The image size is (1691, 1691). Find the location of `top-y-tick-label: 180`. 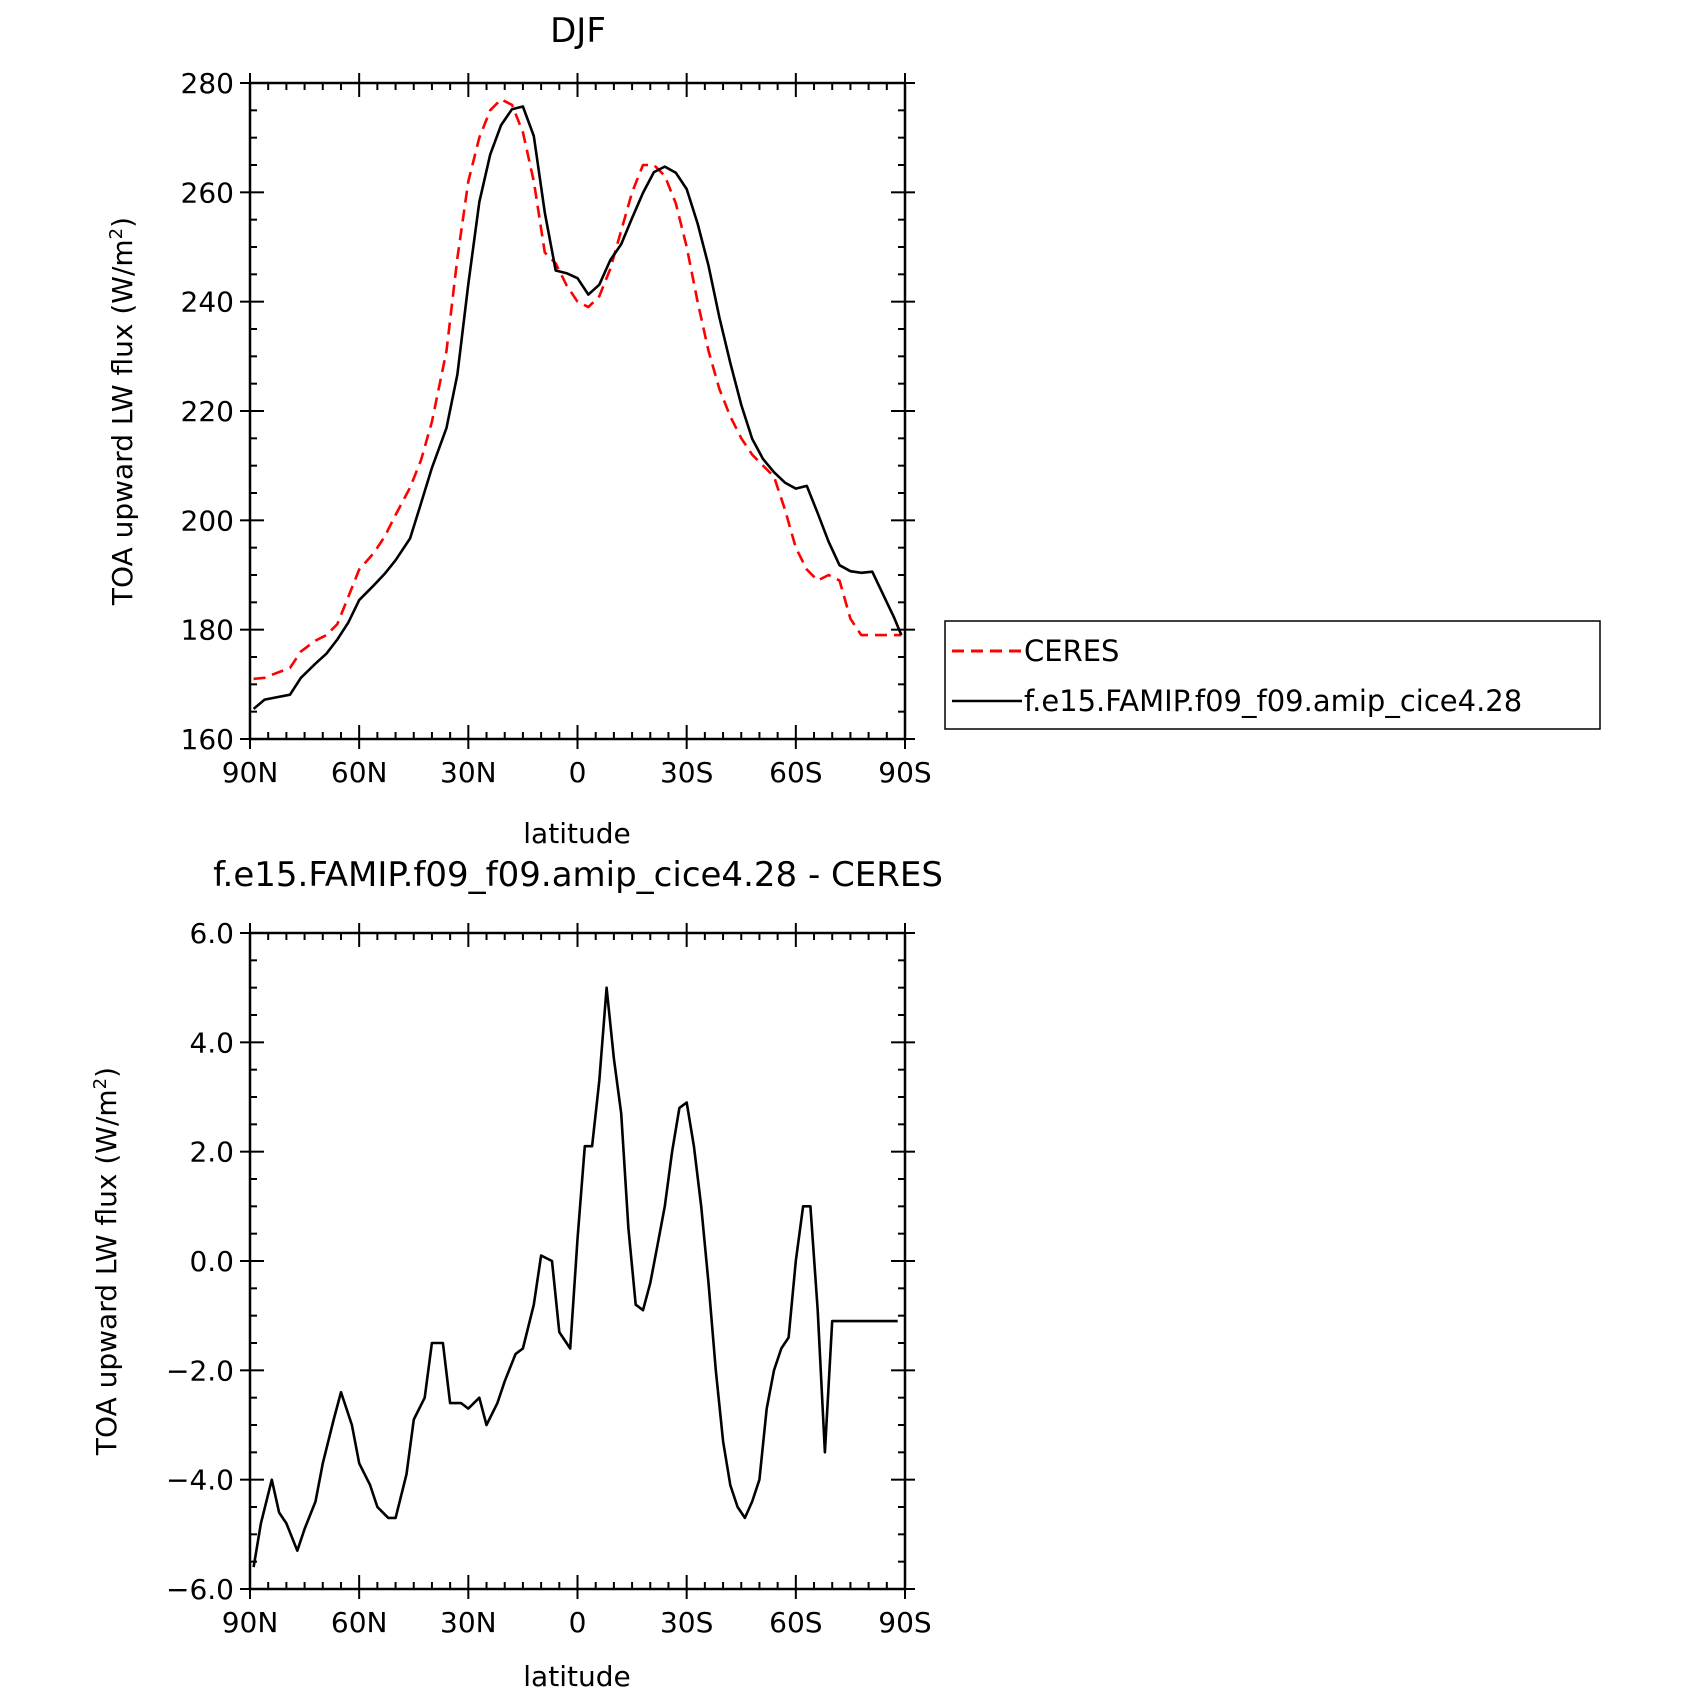

top-y-tick-label: 180 is located at coordinates (207, 630).